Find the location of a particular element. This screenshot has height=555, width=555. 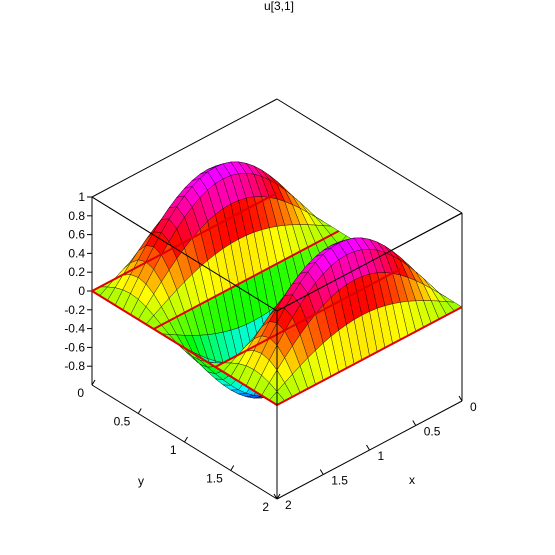

chart-title: u[3,1] is located at coordinates (279, 6).